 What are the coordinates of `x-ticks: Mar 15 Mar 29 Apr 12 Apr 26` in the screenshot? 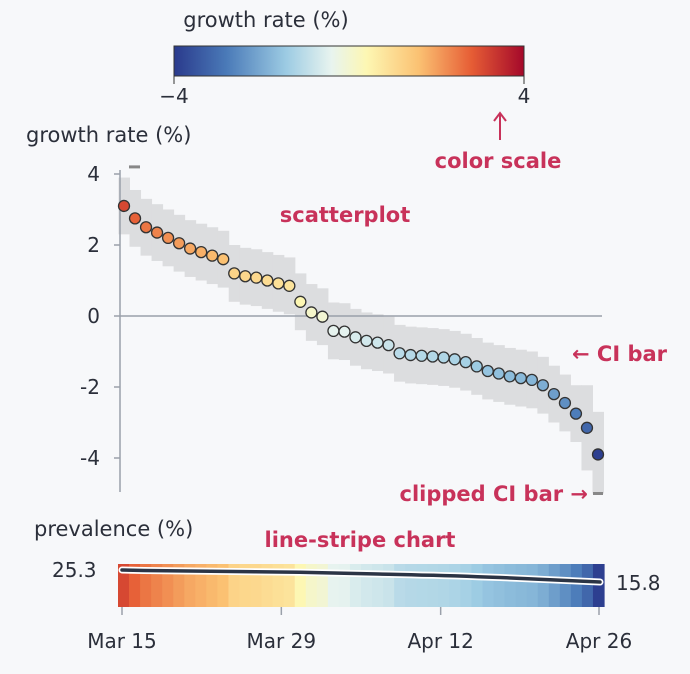 It's located at (359, 630).